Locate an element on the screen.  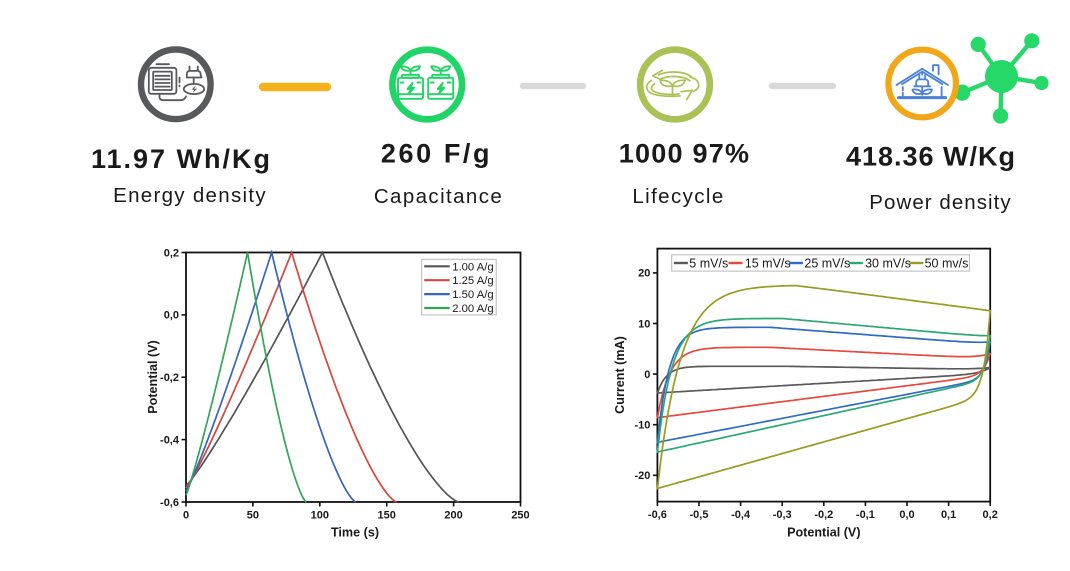
svg-text: 150 is located at coordinates (387, 516).